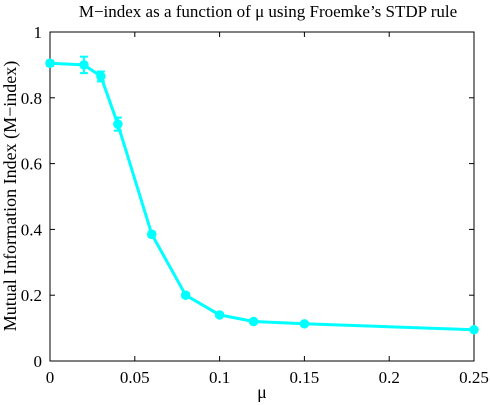 The image size is (490, 405). Describe the element at coordinates (31, 295) in the screenshot. I see `y-tick-label: 0.2` at that location.